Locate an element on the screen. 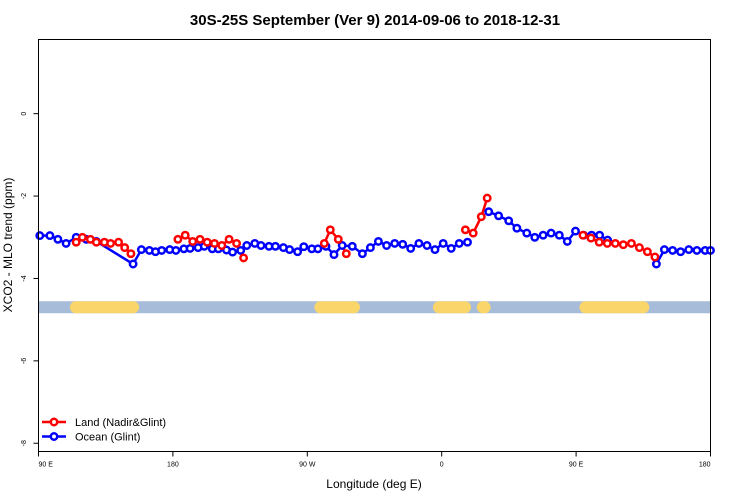 This screenshot has height=500, width=750. legend-label: Land (Nadir&Glint) is located at coordinates (120, 423).